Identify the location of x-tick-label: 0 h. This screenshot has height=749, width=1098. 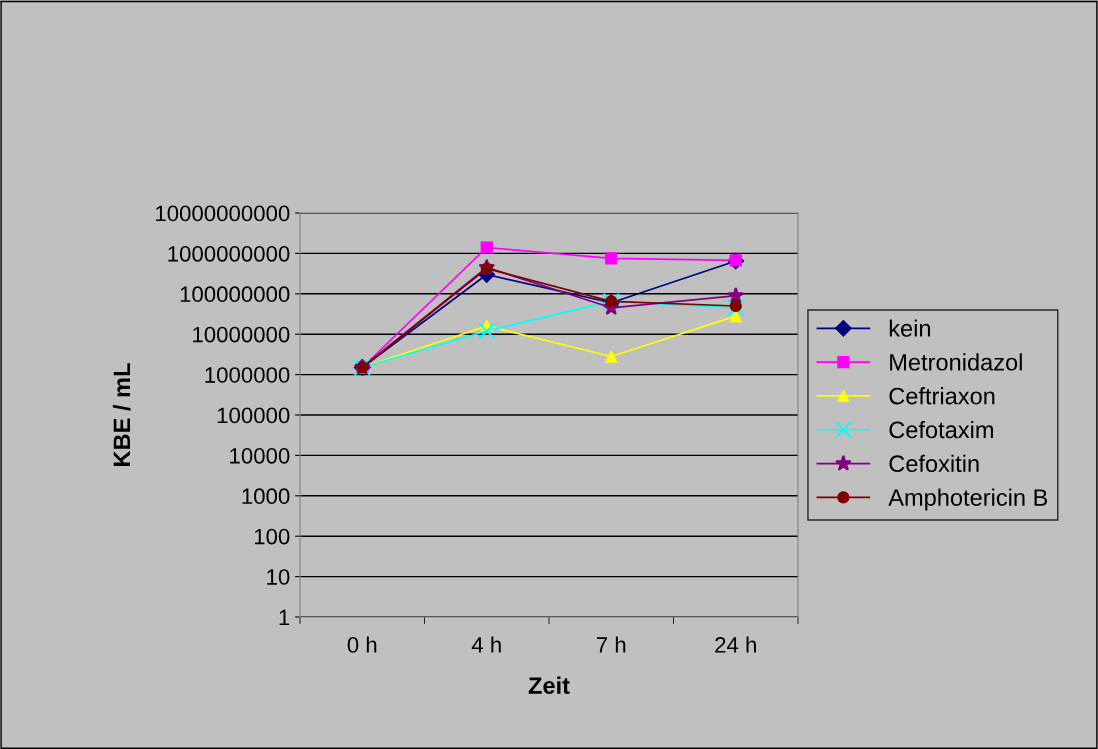
(362, 644).